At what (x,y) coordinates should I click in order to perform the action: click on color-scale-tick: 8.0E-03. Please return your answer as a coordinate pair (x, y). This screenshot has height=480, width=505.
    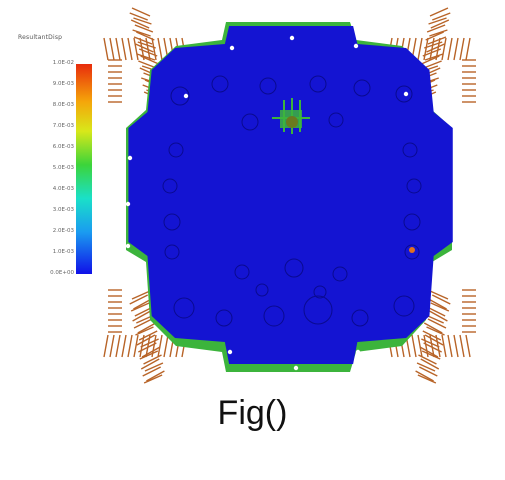
    Looking at the image, I should click on (63, 105).